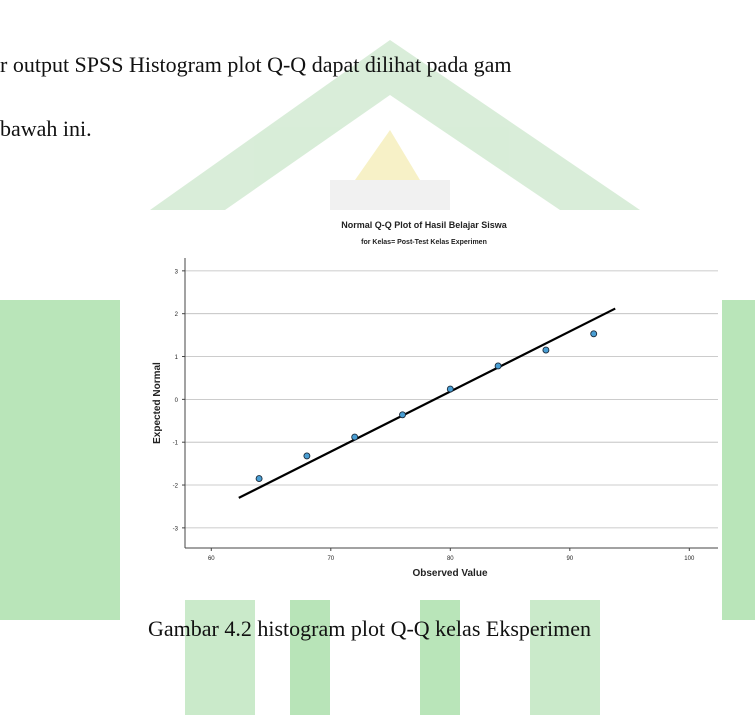 This screenshot has width=755, height=715. Describe the element at coordinates (177, 315) in the screenshot. I see `y-tick-label: 2` at that location.